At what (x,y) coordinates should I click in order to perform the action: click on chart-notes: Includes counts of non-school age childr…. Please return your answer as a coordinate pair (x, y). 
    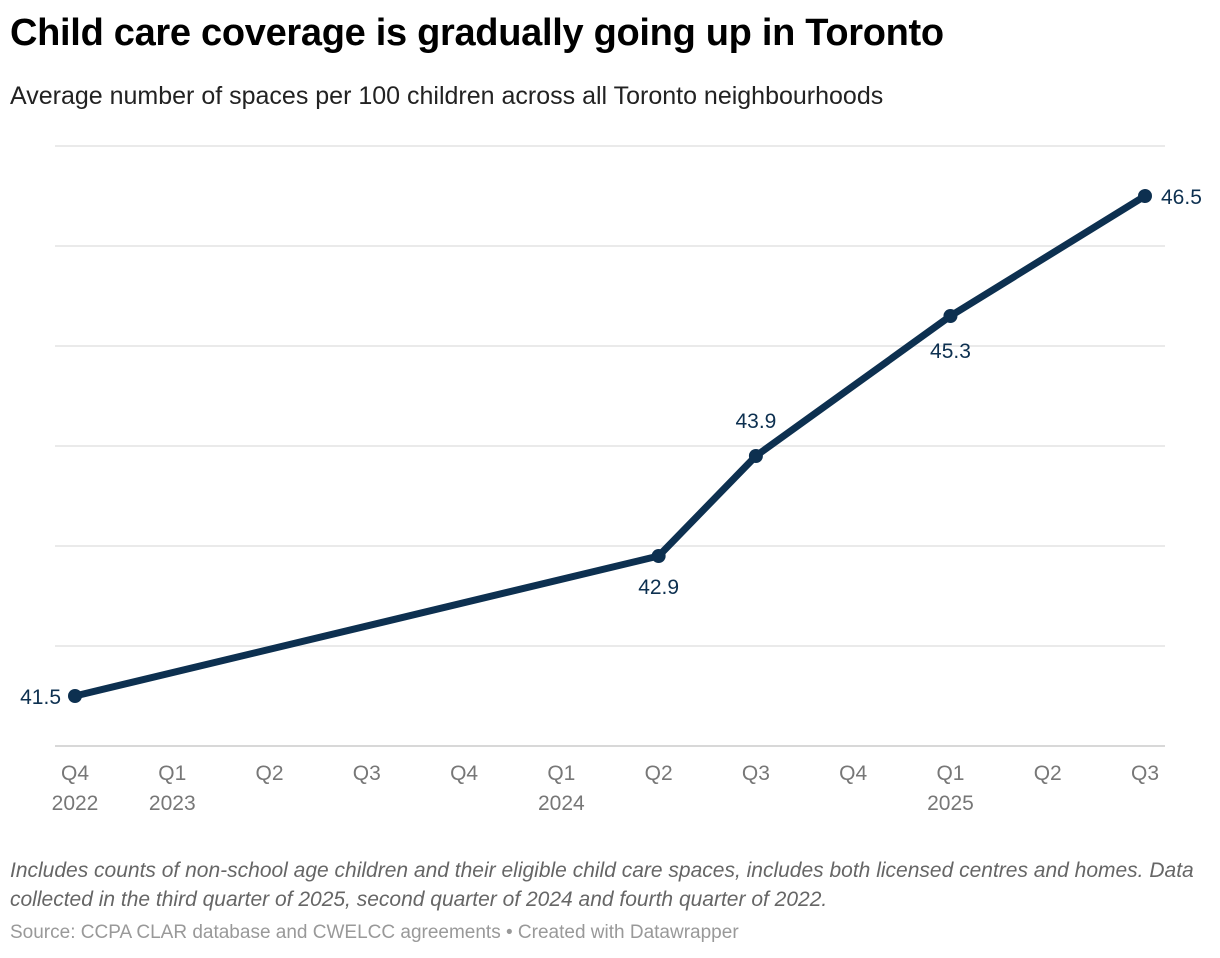
    Looking at the image, I should click on (602, 885).